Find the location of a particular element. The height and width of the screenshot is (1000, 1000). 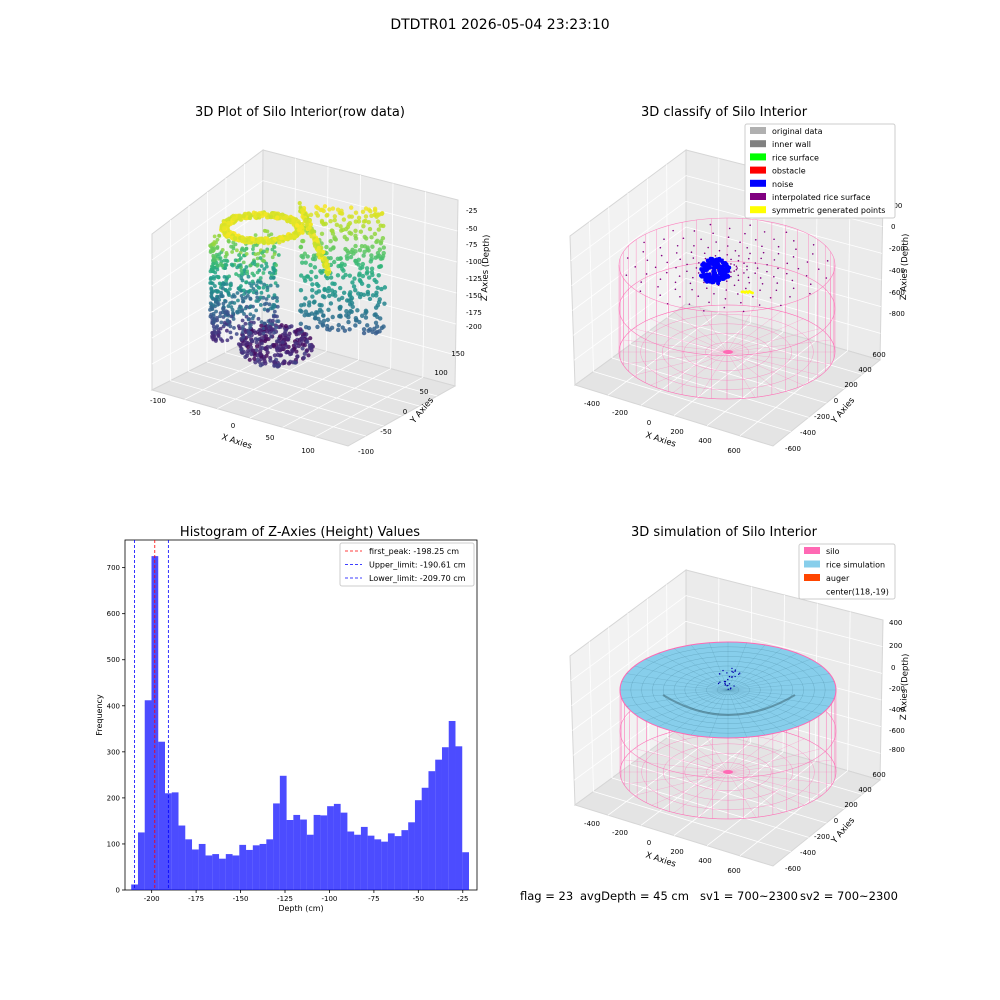

raw-point-cloud is located at coordinates (298, 285).